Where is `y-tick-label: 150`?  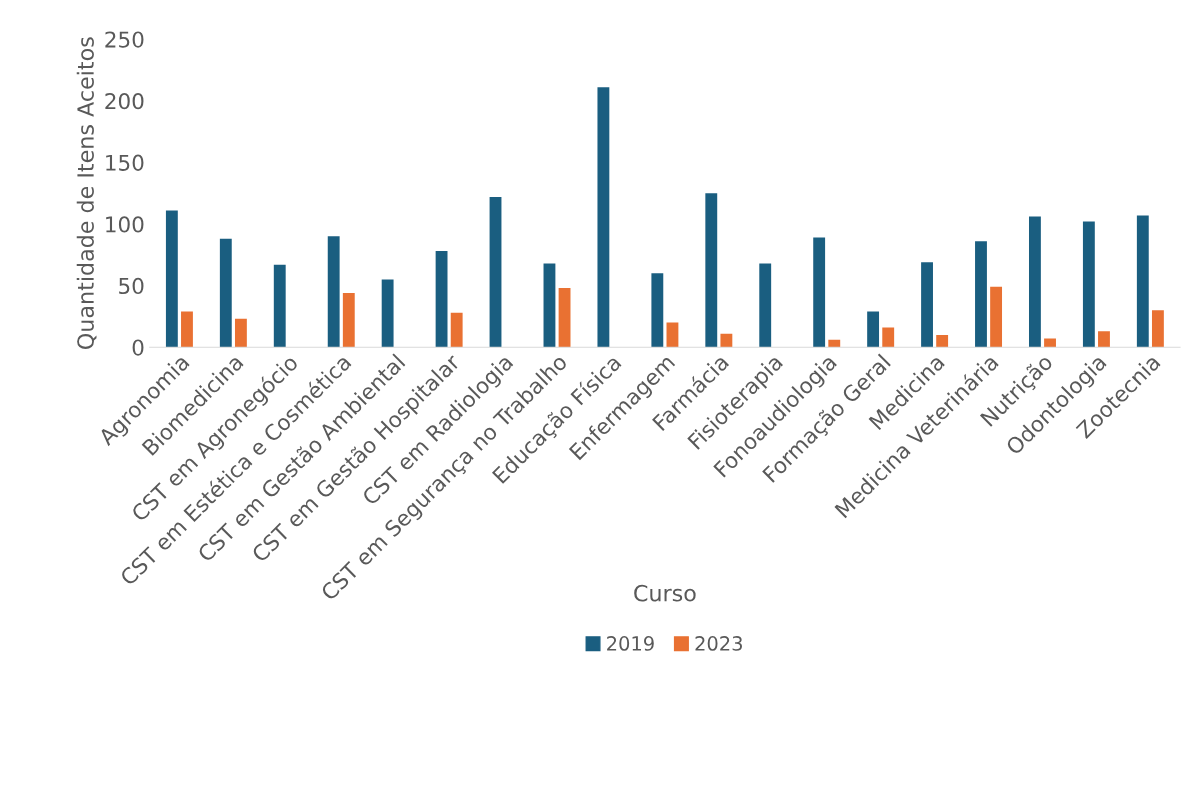 y-tick-label: 150 is located at coordinates (125, 162).